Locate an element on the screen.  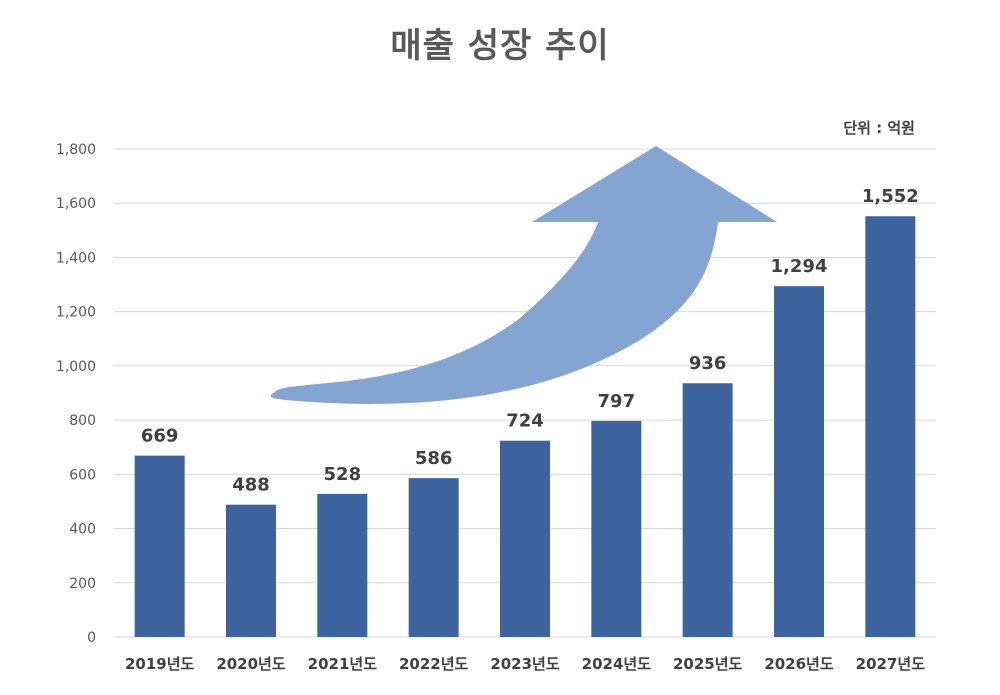
x-tick-label: 2021년도 is located at coordinates (343, 664).